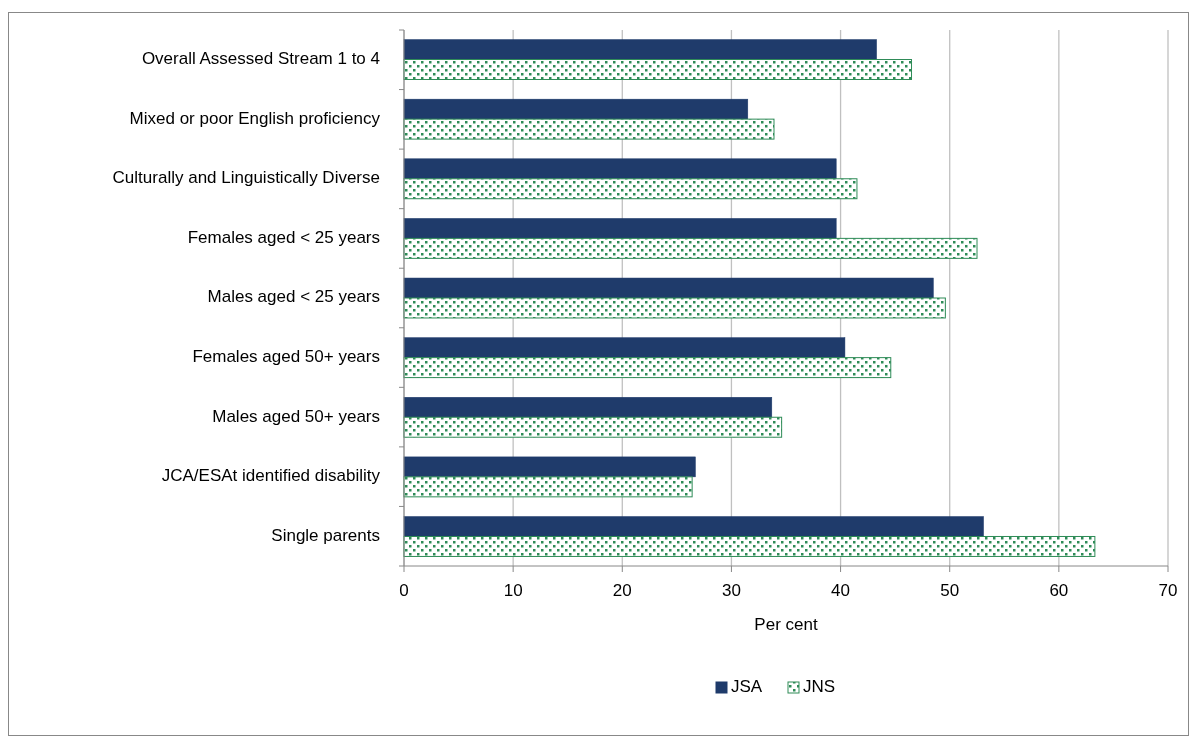 The height and width of the screenshot is (744, 1197). What do you see at coordinates (841, 590) in the screenshot?
I see `x-tick-label: 40` at bounding box center [841, 590].